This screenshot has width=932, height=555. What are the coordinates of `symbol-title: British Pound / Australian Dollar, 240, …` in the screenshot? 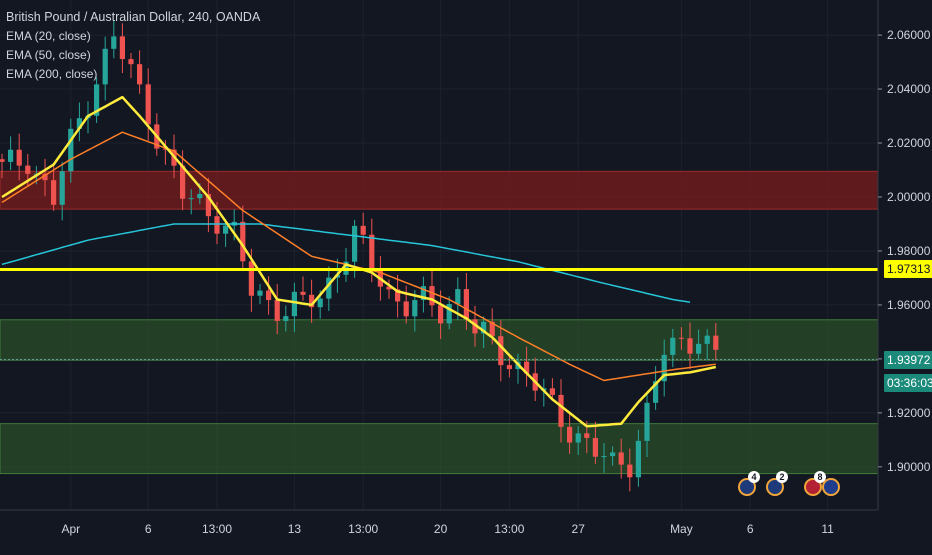 It's located at (133, 17).